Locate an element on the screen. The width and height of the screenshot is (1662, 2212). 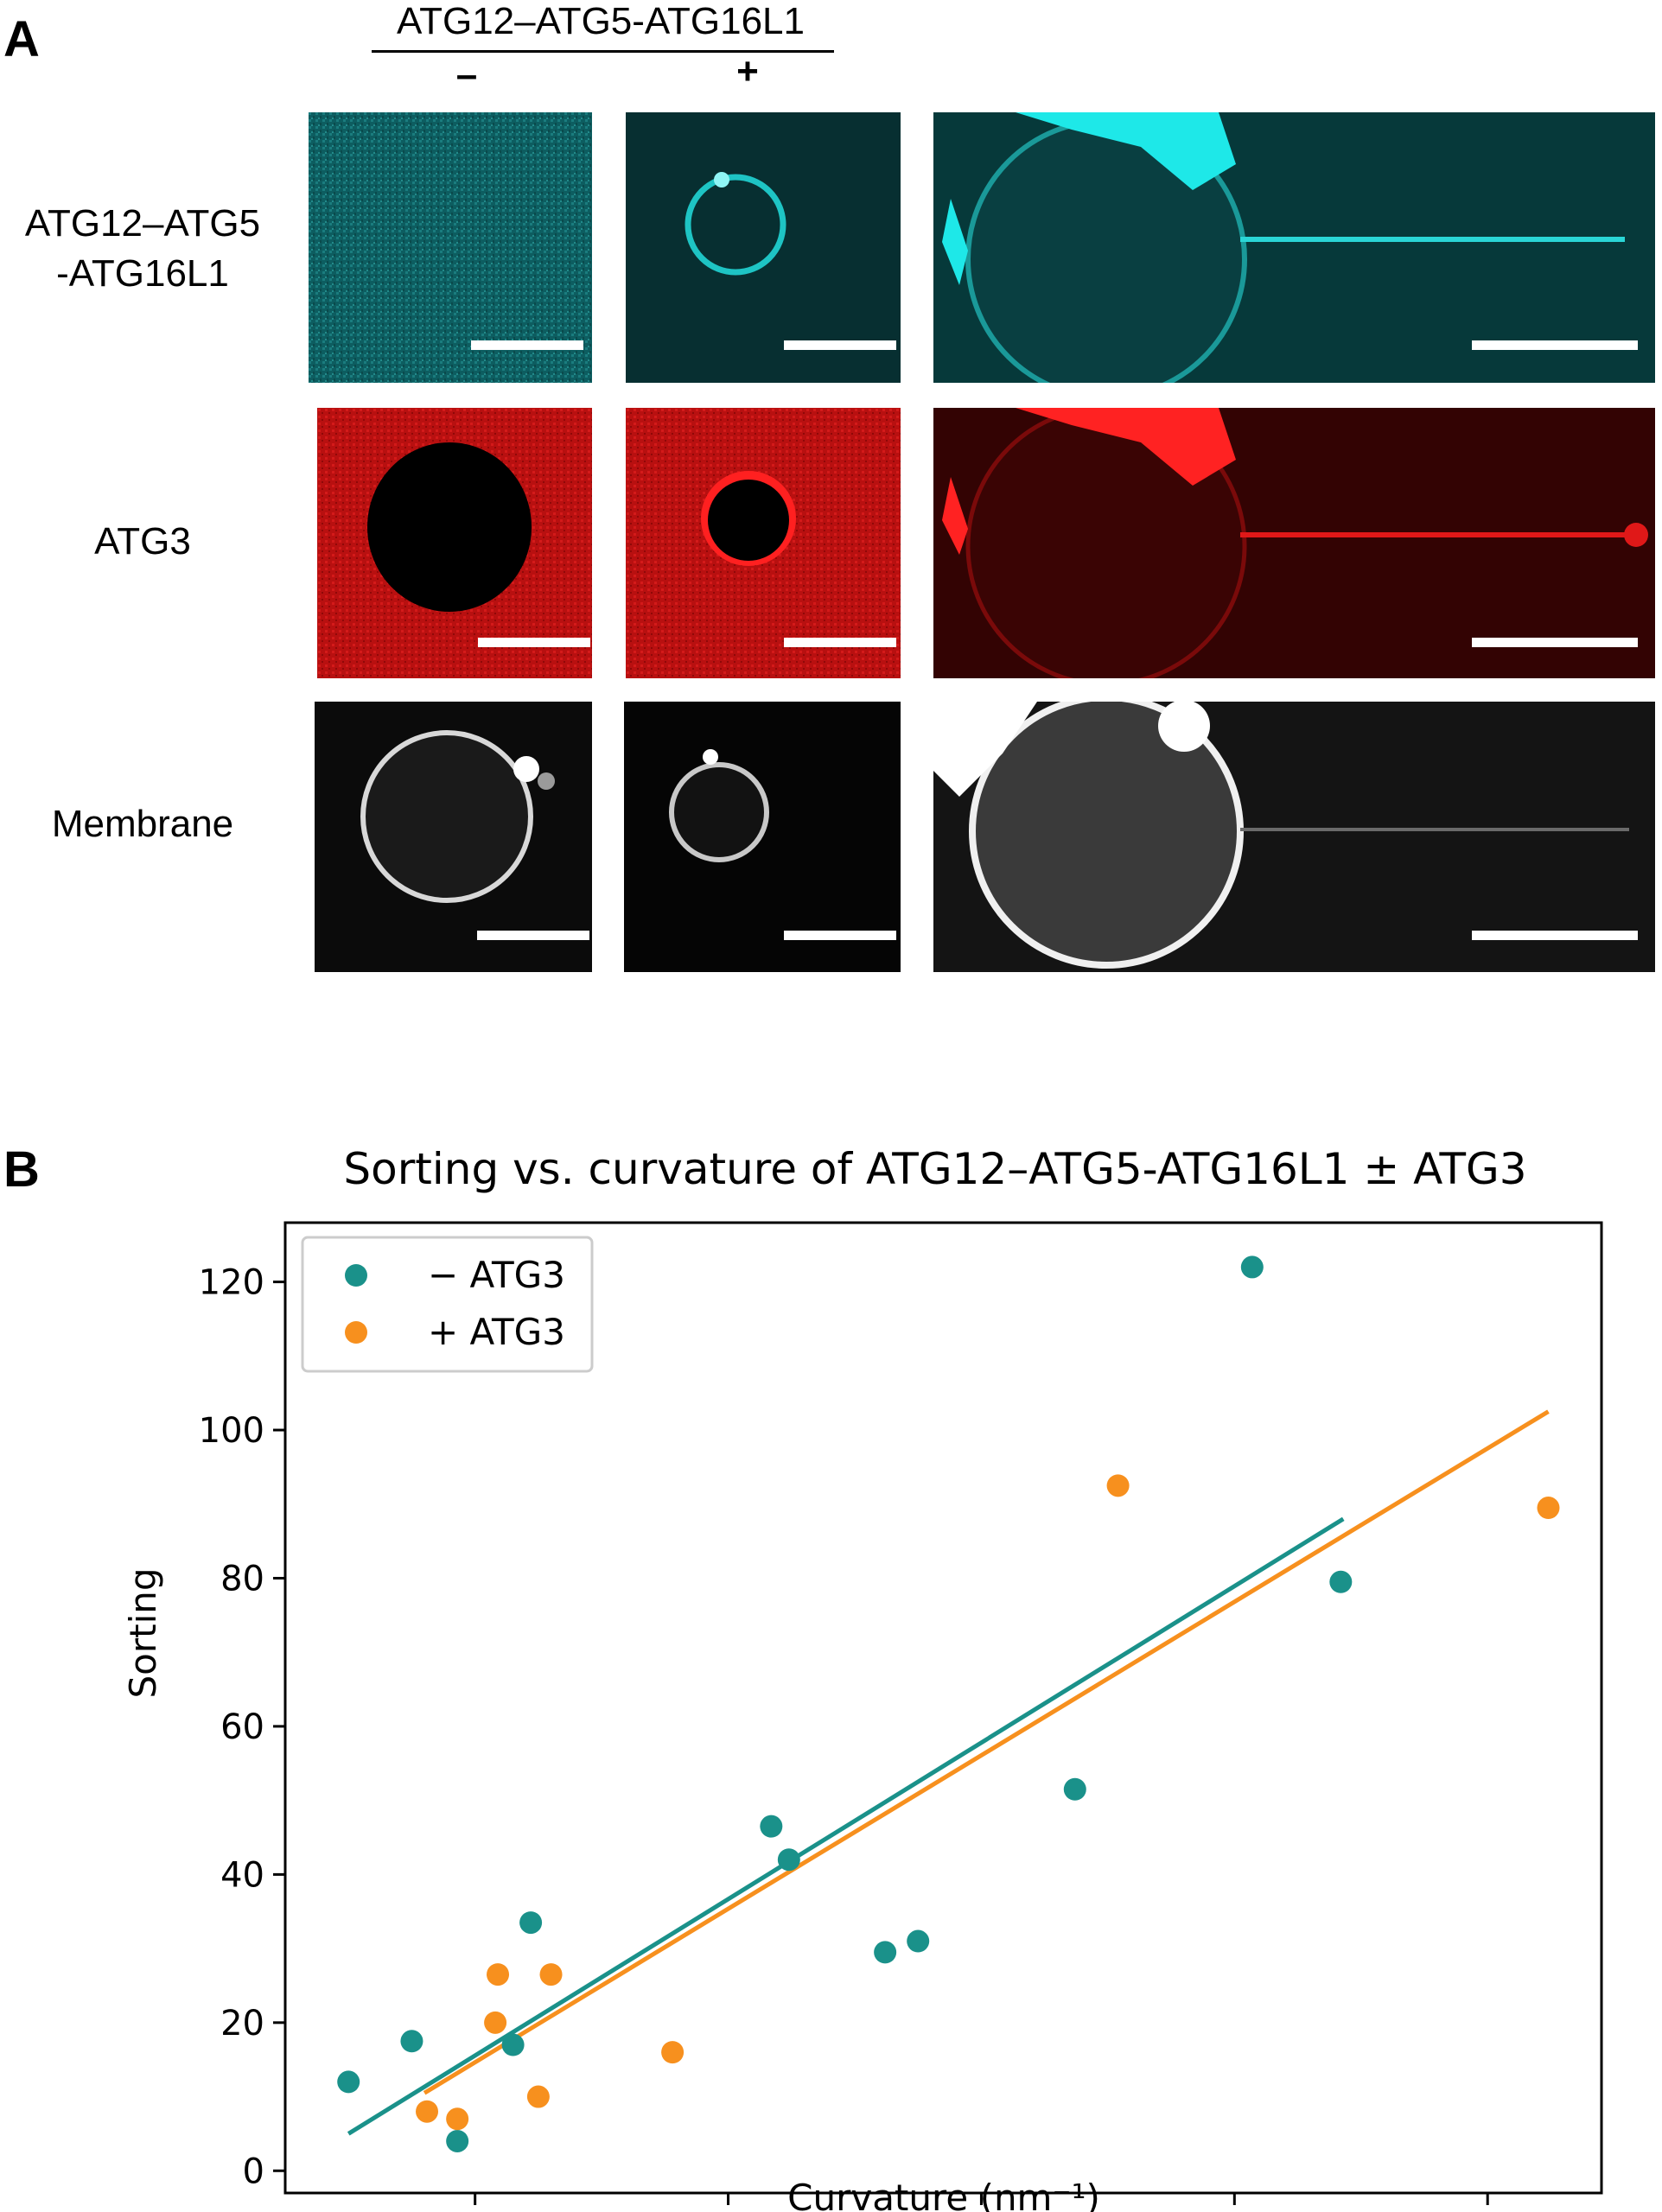
legend-label-minus-atg3: − ATG3 is located at coordinates (496, 1275).